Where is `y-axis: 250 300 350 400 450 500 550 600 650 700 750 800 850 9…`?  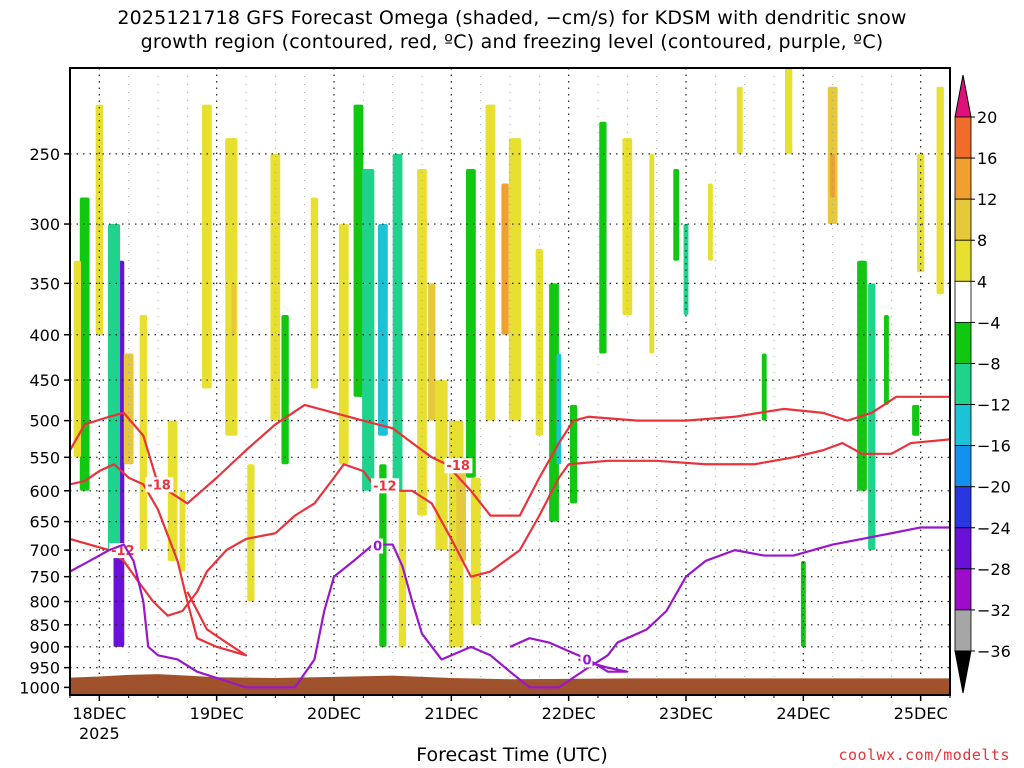
y-axis: 250 300 350 400 450 500 550 600 650 700 750 800 850 9… is located at coordinates (44, 421).